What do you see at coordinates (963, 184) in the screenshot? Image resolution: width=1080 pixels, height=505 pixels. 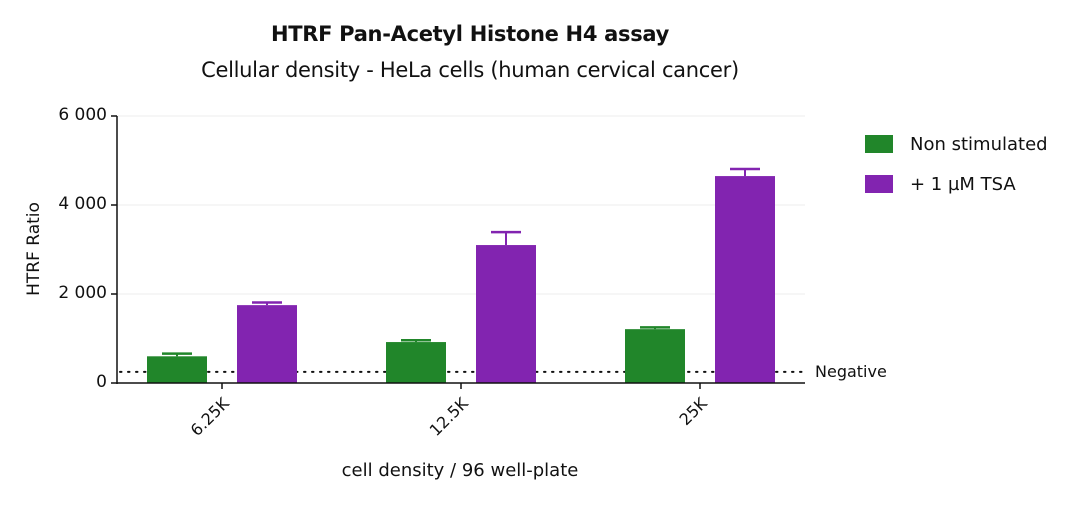 I see `legend-label: + 1 µM TSA` at bounding box center [963, 184].